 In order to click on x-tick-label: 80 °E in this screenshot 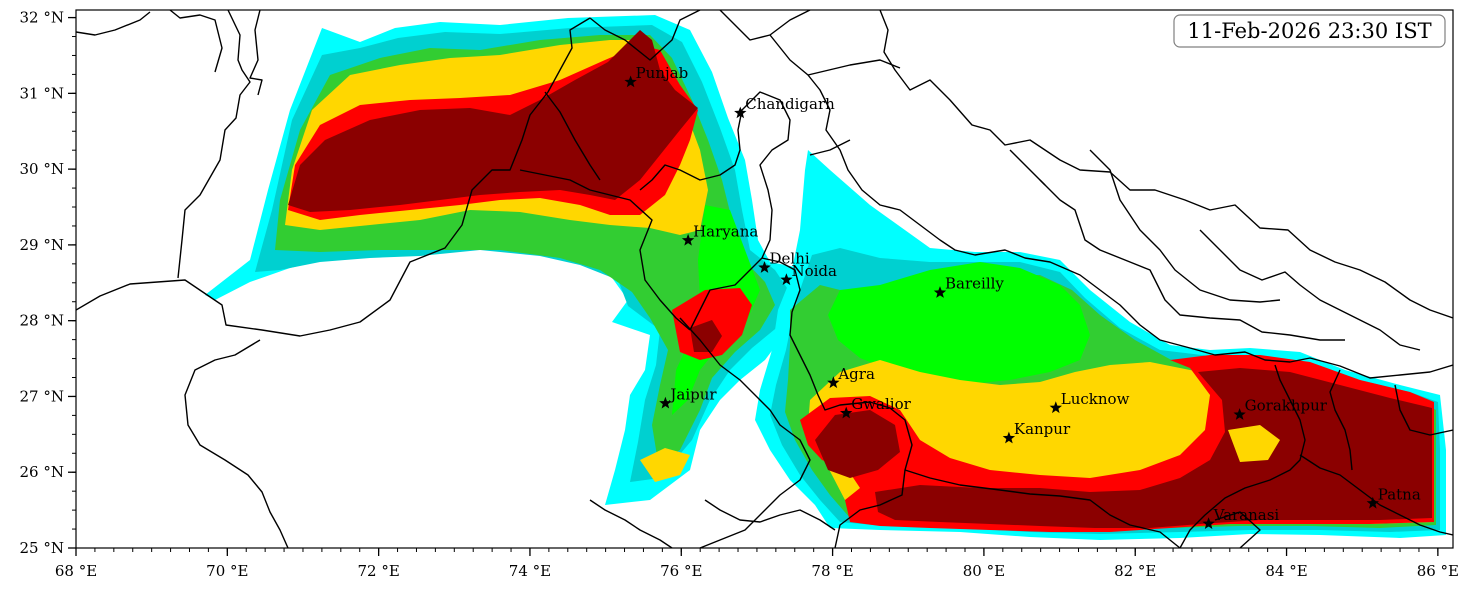, I will do `click(984, 571)`.